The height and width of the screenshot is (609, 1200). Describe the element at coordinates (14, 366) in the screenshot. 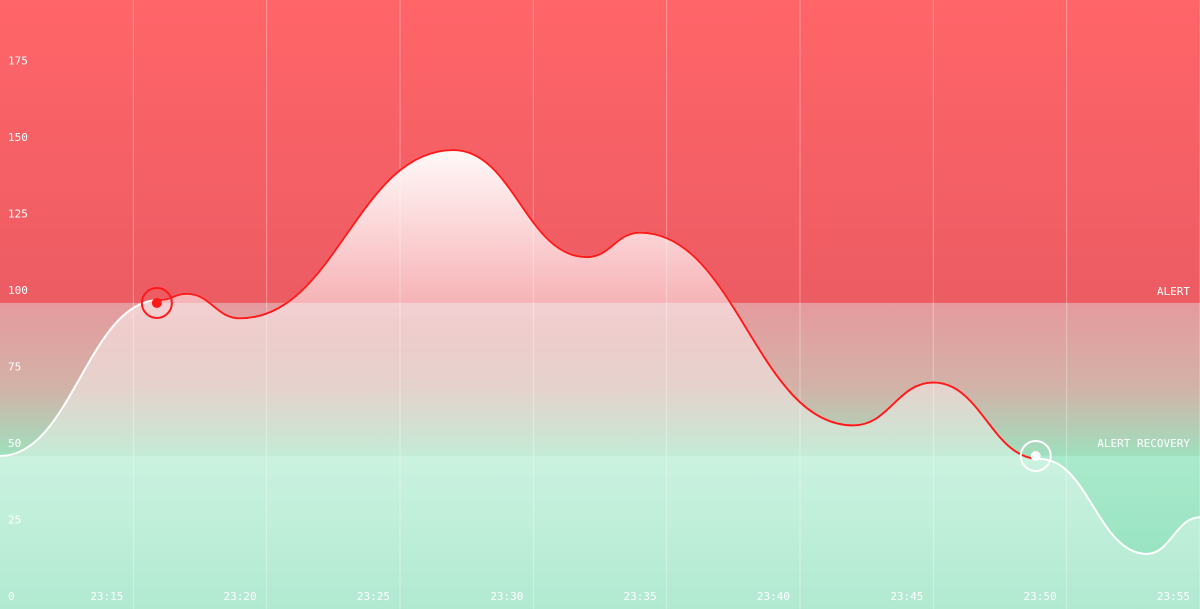

I see `y-tick-label: 75` at that location.